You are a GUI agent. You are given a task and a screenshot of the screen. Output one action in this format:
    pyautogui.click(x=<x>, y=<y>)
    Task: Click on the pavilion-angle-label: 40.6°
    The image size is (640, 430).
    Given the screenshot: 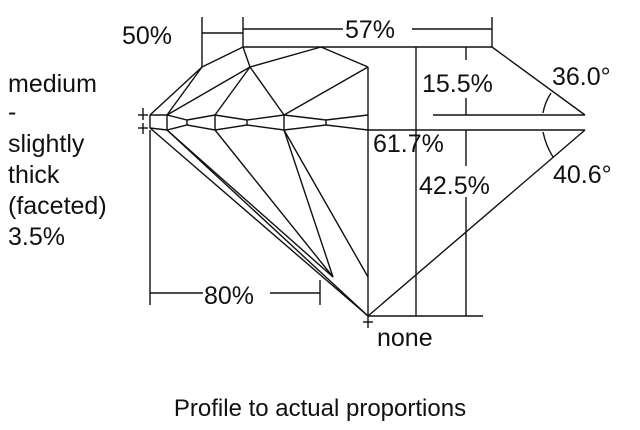 What is the action you would take?
    pyautogui.click(x=582, y=175)
    